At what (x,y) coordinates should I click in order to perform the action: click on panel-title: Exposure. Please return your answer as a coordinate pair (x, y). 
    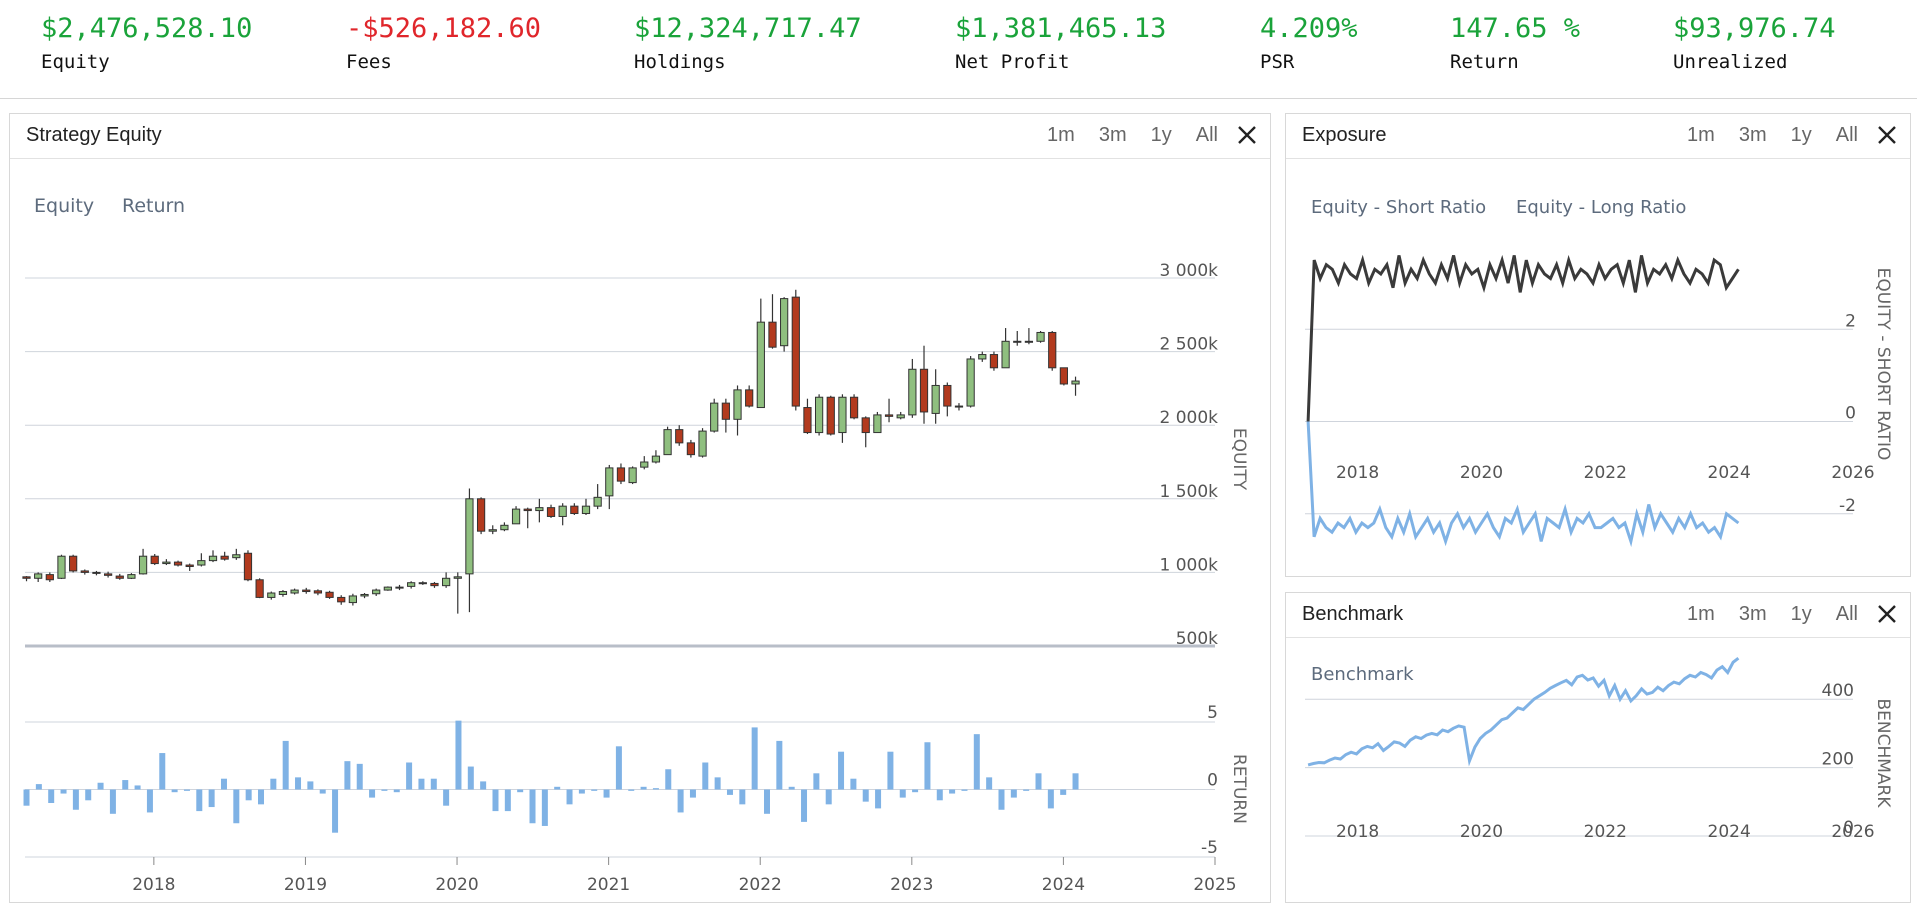
    Looking at the image, I should click on (1344, 135).